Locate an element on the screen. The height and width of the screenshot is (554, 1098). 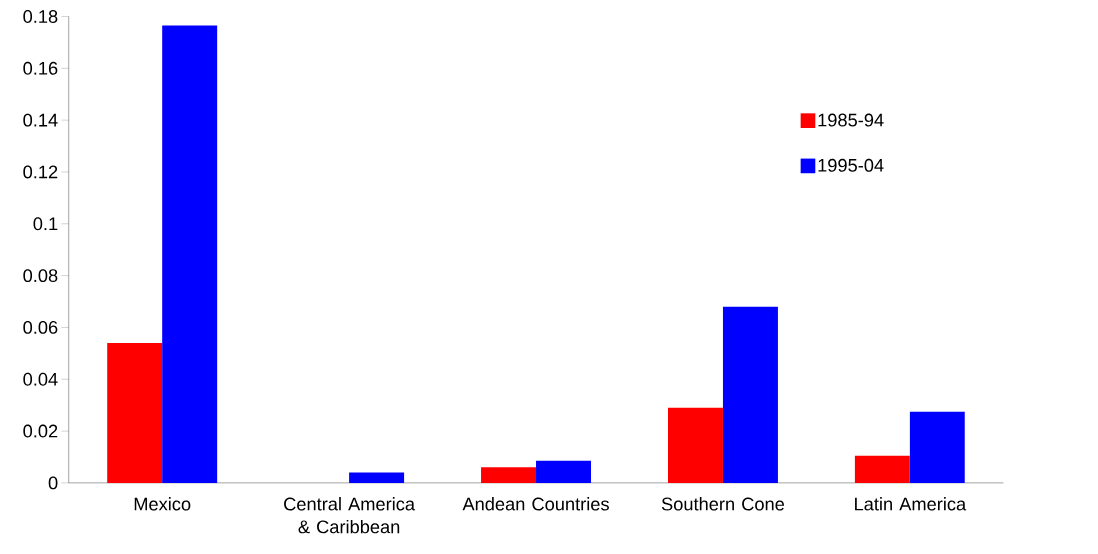
x-tick-label: Andean Countries is located at coordinates (535, 503).